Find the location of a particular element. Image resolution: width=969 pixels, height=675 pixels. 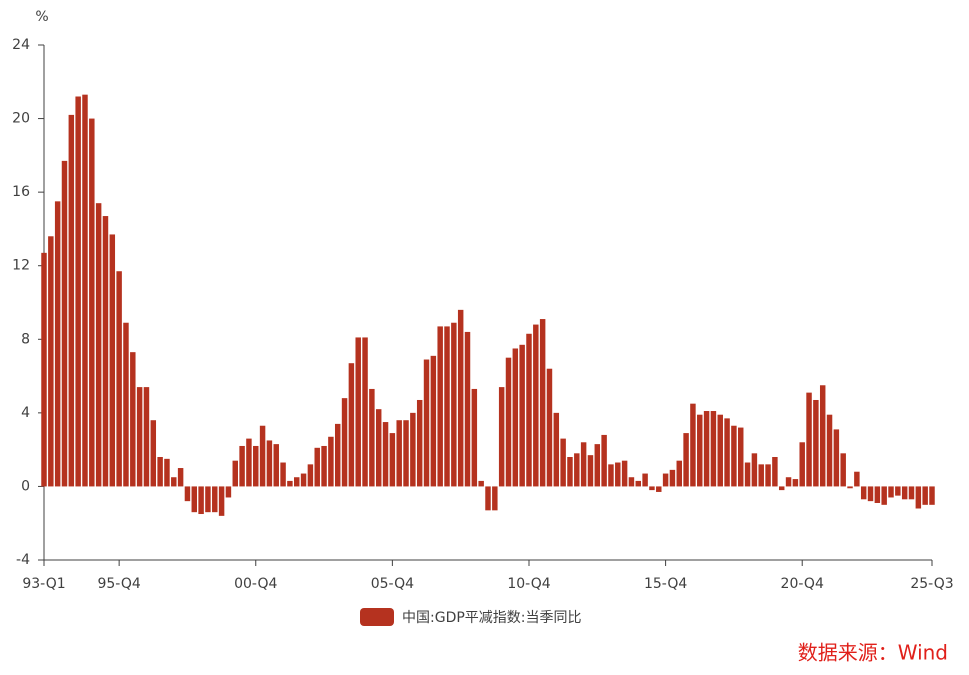

x-tick-label: 05-Q4 is located at coordinates (392, 584).